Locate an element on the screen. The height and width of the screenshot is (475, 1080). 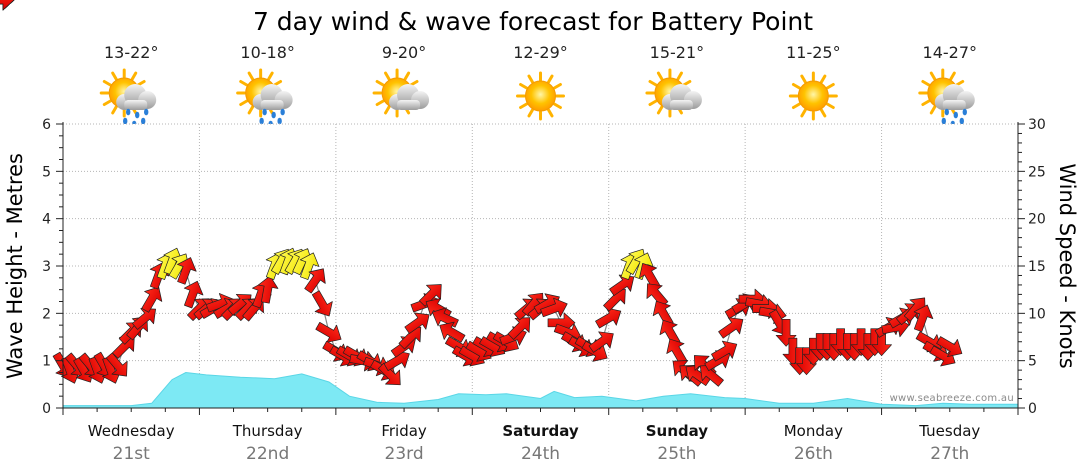
day-date-label: 27th is located at coordinates (949, 454).